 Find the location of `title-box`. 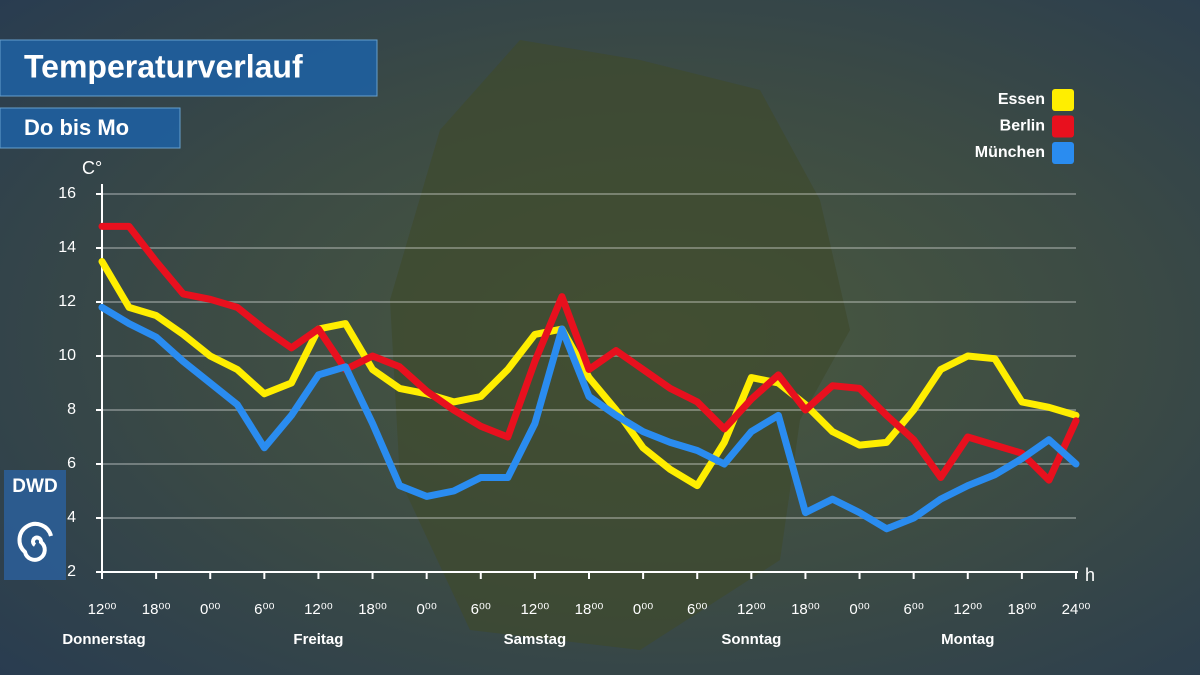

title-box is located at coordinates (189, 68).